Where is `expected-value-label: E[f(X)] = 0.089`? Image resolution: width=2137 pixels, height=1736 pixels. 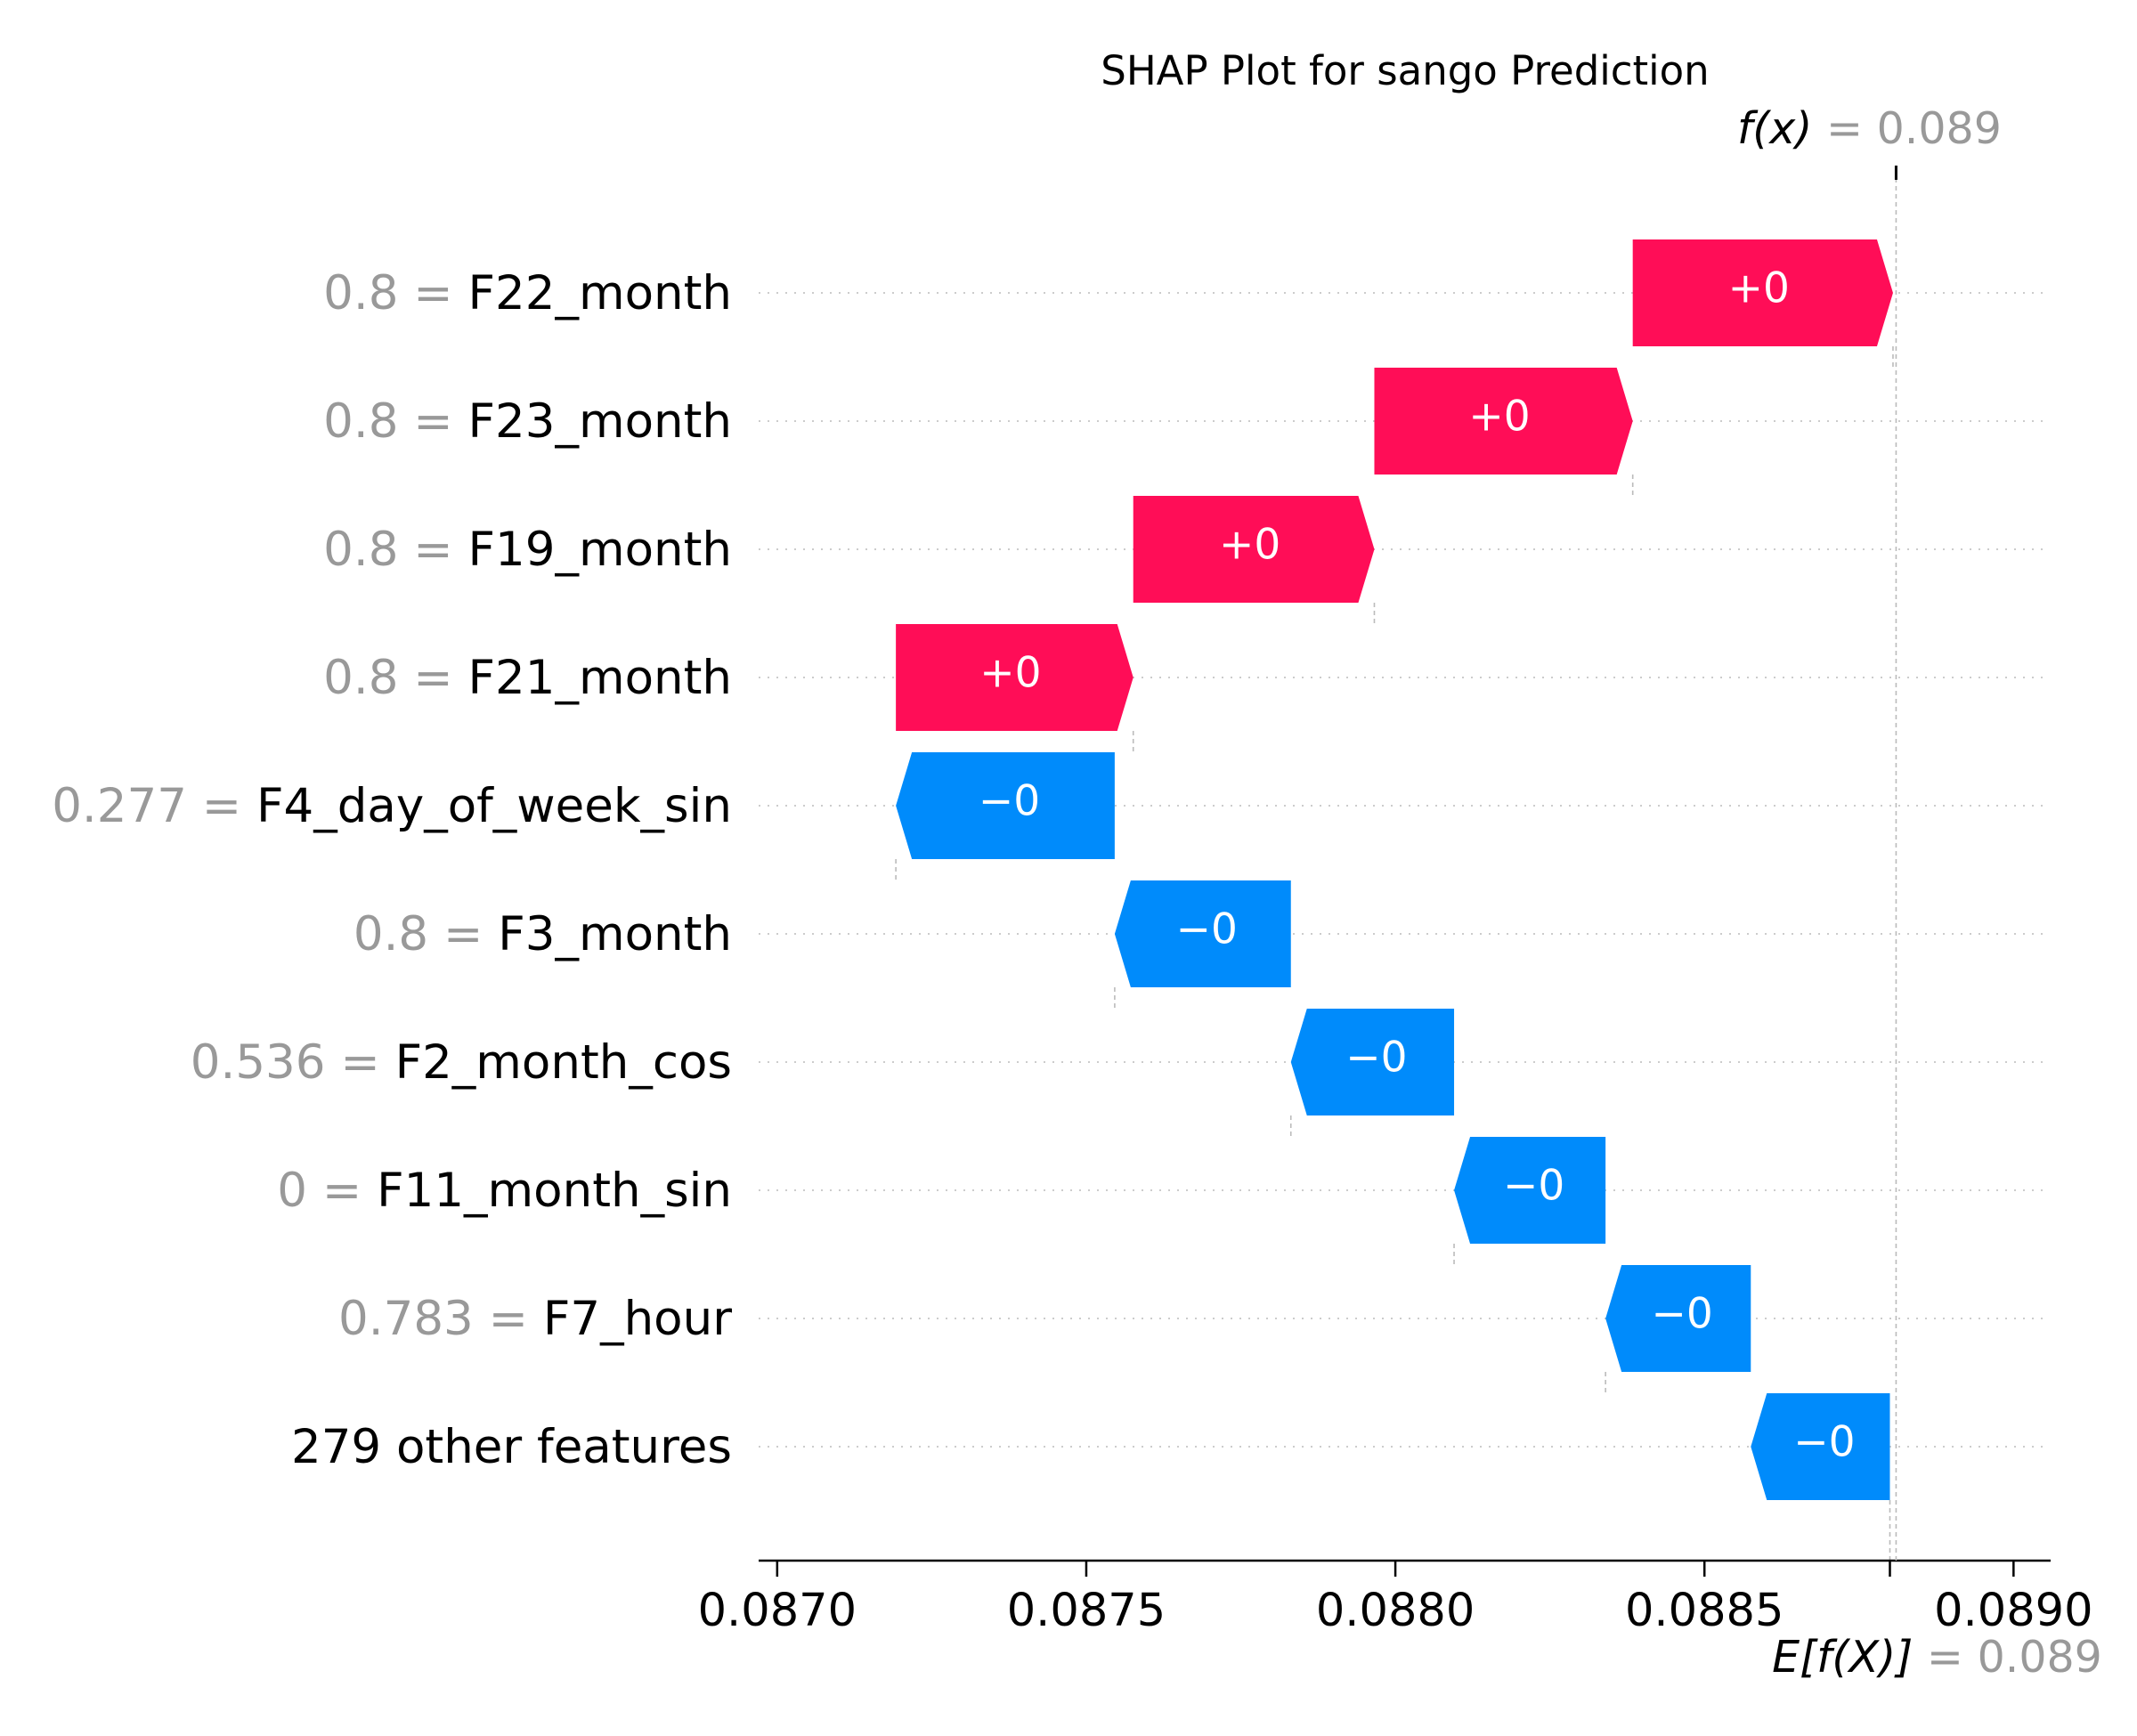 expected-value-label: E[f(X)] = 0.089 is located at coordinates (1937, 1657).